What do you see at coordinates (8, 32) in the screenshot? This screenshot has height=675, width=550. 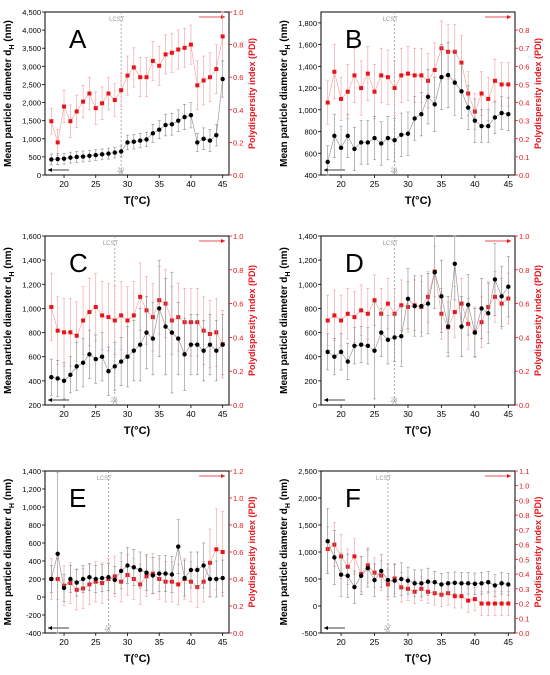 I see `y-left-title-unit: (nm)` at bounding box center [8, 32].